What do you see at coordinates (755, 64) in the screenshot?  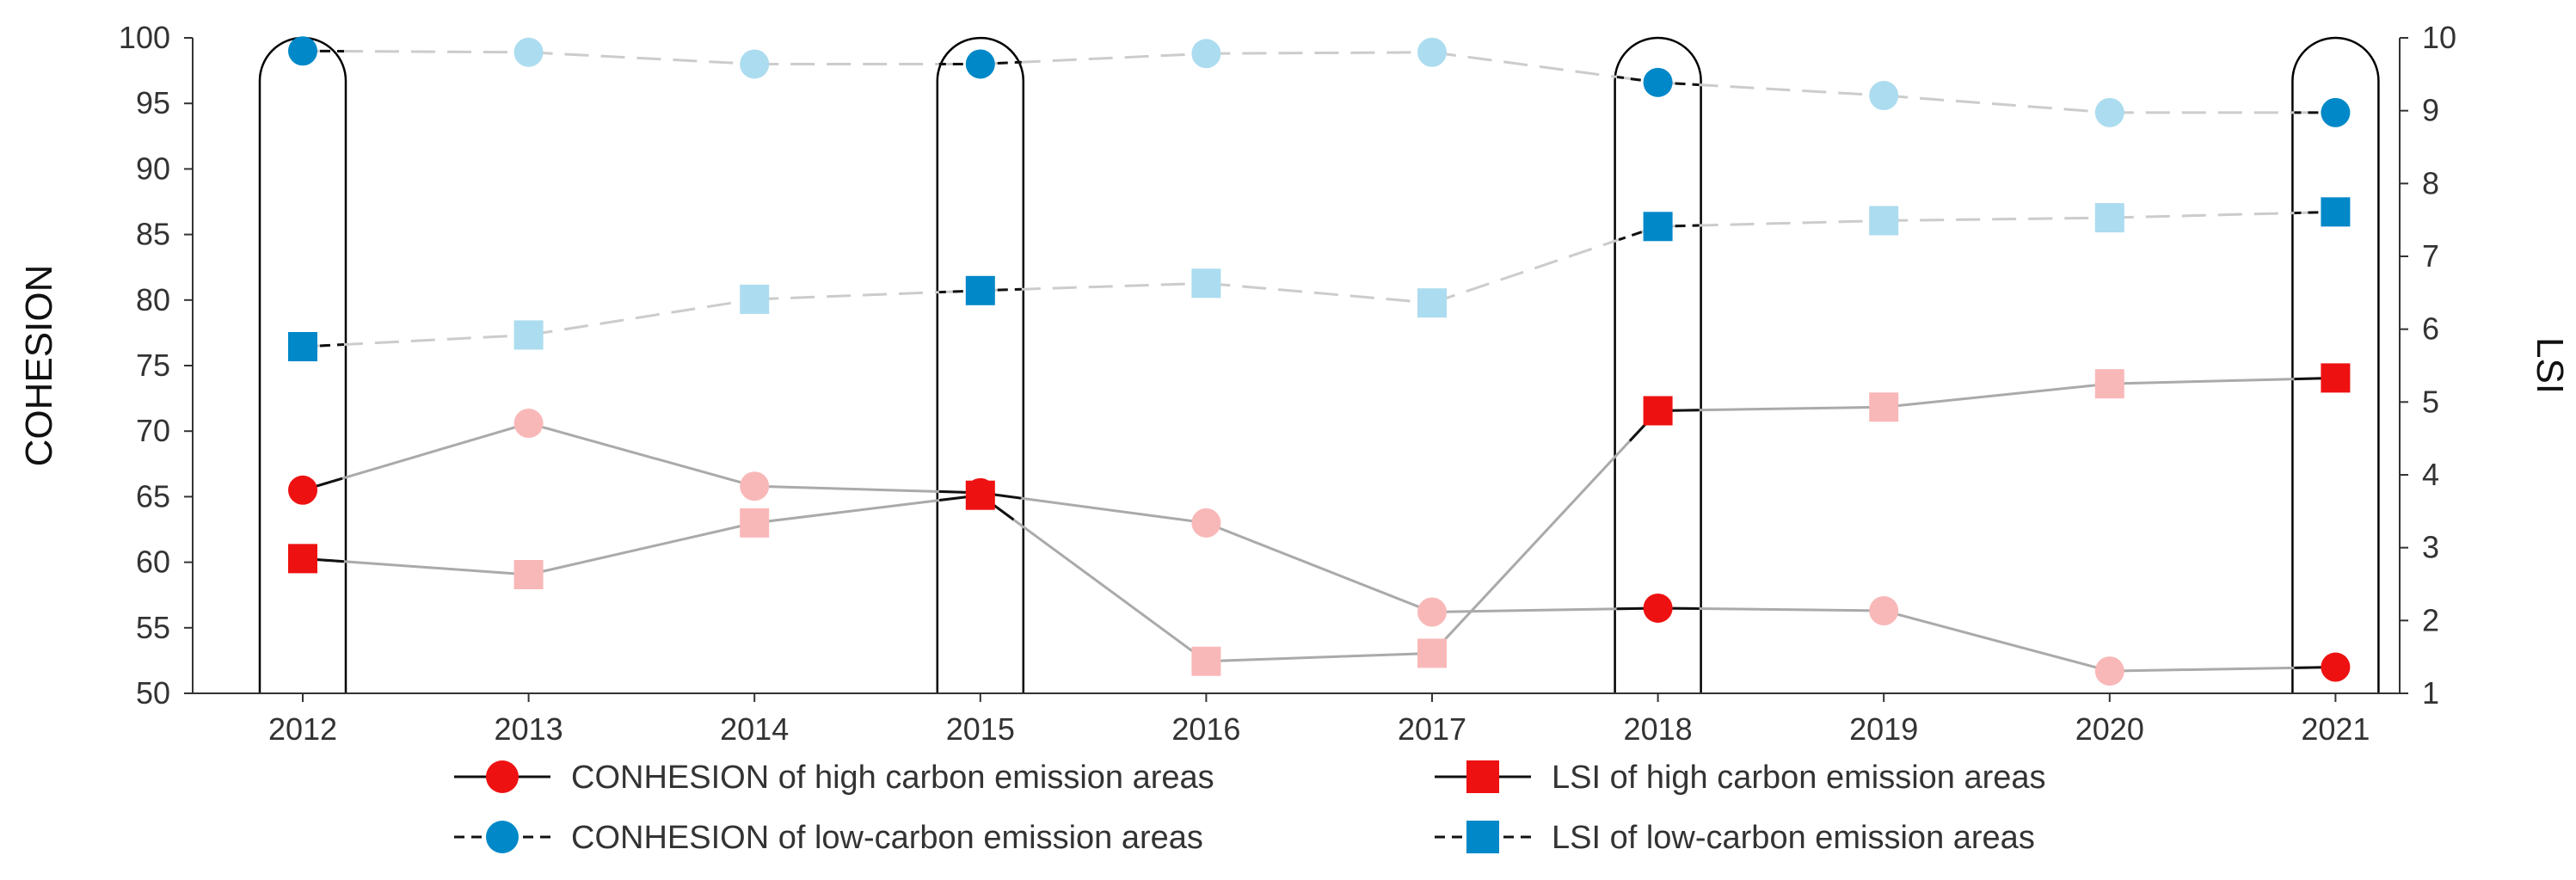 I see `point-conhesion-of-low-carbon-emission-areas-2014` at bounding box center [755, 64].